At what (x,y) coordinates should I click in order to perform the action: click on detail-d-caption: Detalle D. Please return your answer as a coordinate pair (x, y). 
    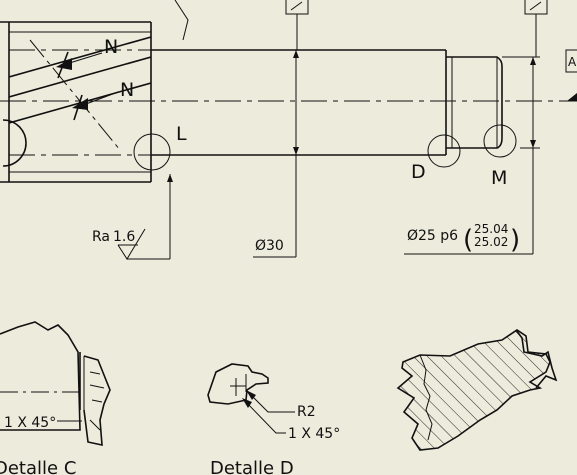
    Looking at the image, I should click on (252, 466).